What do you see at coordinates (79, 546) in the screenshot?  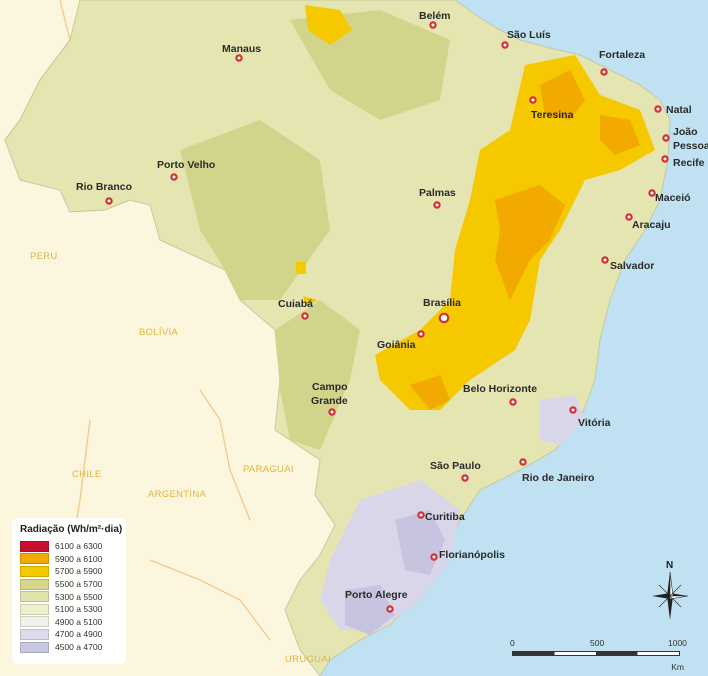 I see `legend-label: 6100 a 6300` at bounding box center [79, 546].